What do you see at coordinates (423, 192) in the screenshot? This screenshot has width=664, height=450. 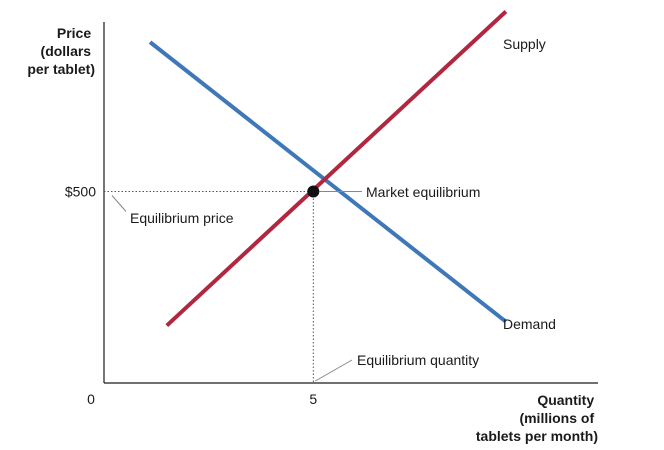 I see `market-equilibrium-label: Market equilibrium` at bounding box center [423, 192].